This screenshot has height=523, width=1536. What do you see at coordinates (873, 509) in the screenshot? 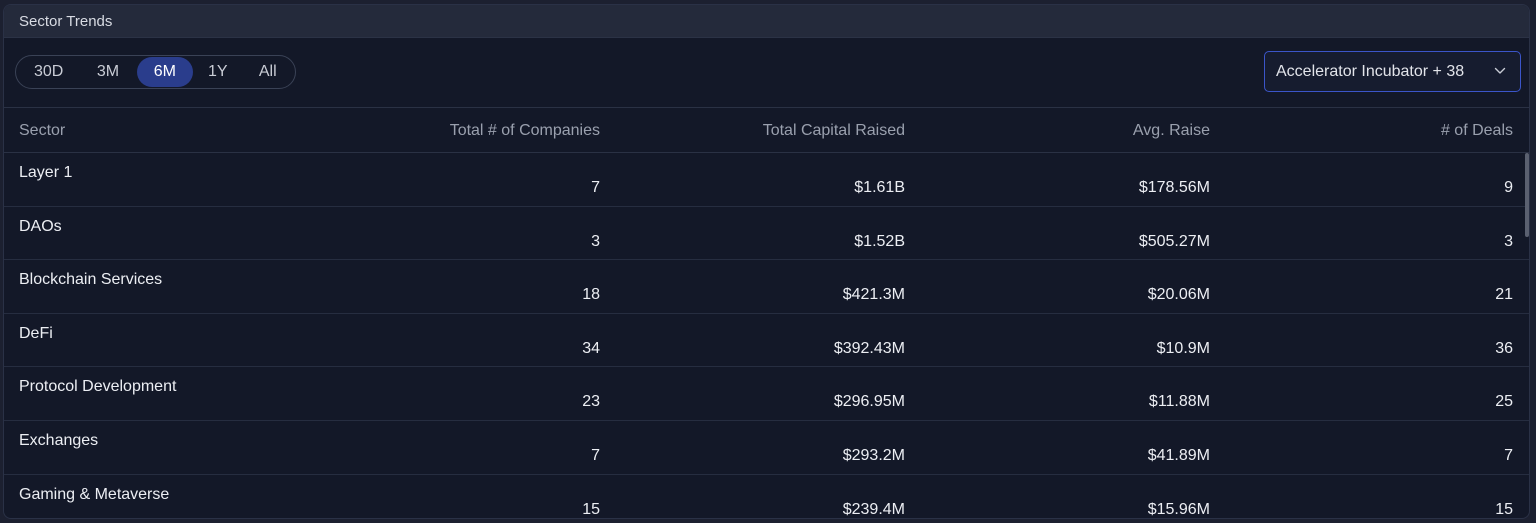
I see `cell-capital: $239.4M` at bounding box center [873, 509].